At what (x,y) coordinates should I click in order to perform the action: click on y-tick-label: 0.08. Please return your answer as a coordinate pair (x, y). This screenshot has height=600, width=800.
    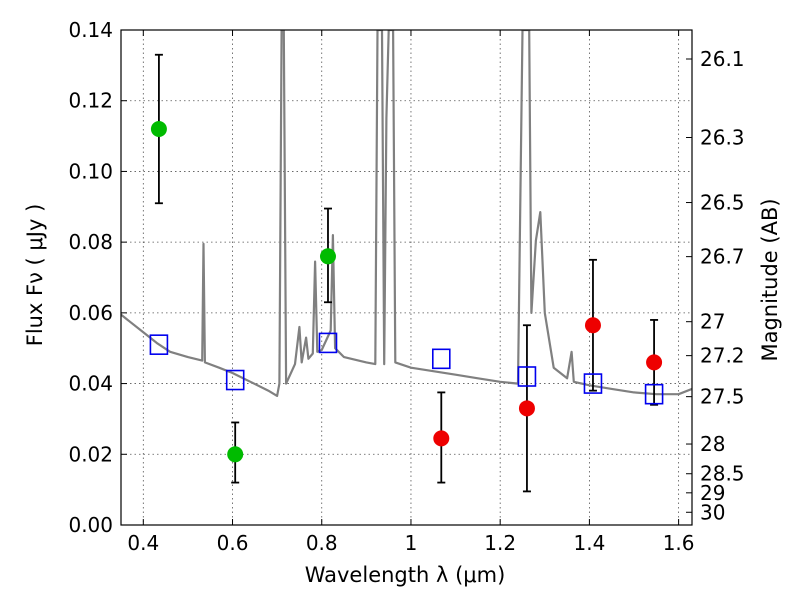
    Looking at the image, I should click on (90, 242).